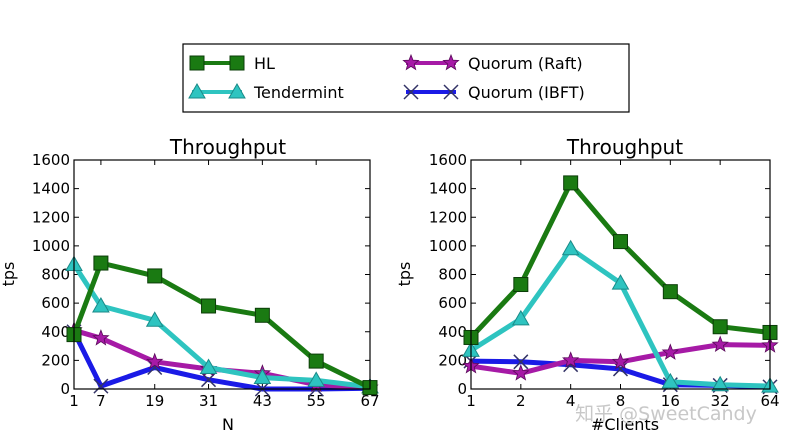 This screenshot has height=442, width=794. I want to click on legend-entry: Tendermint, so click(266, 92).